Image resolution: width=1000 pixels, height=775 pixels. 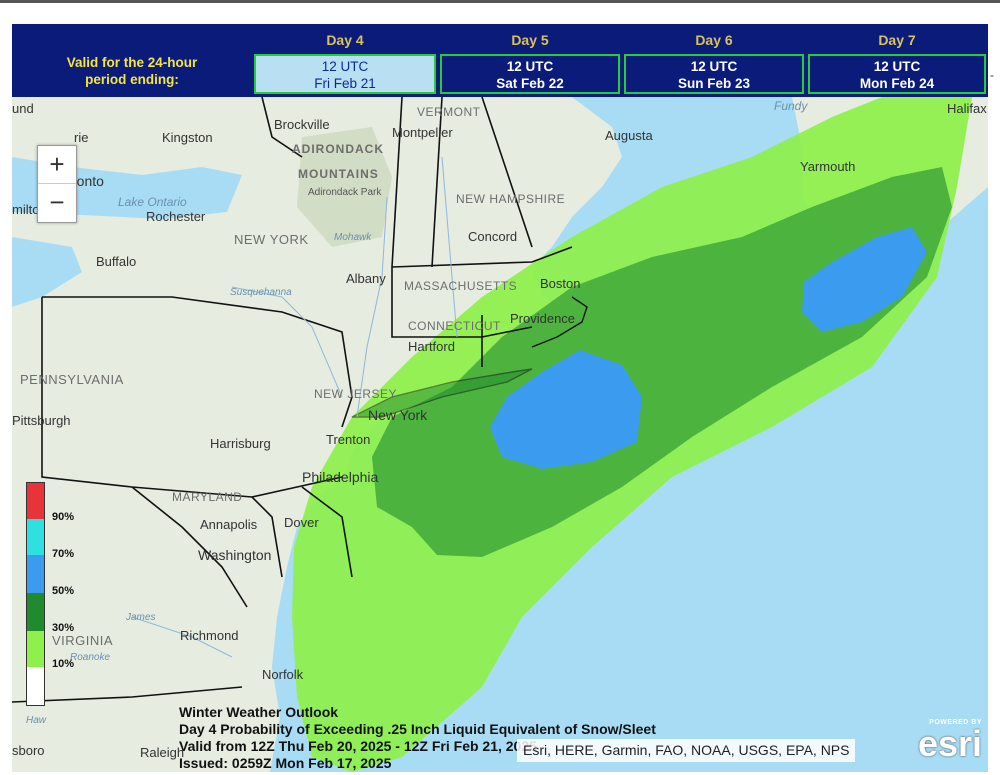 I want to click on probability-legend, so click(x=35, y=594).